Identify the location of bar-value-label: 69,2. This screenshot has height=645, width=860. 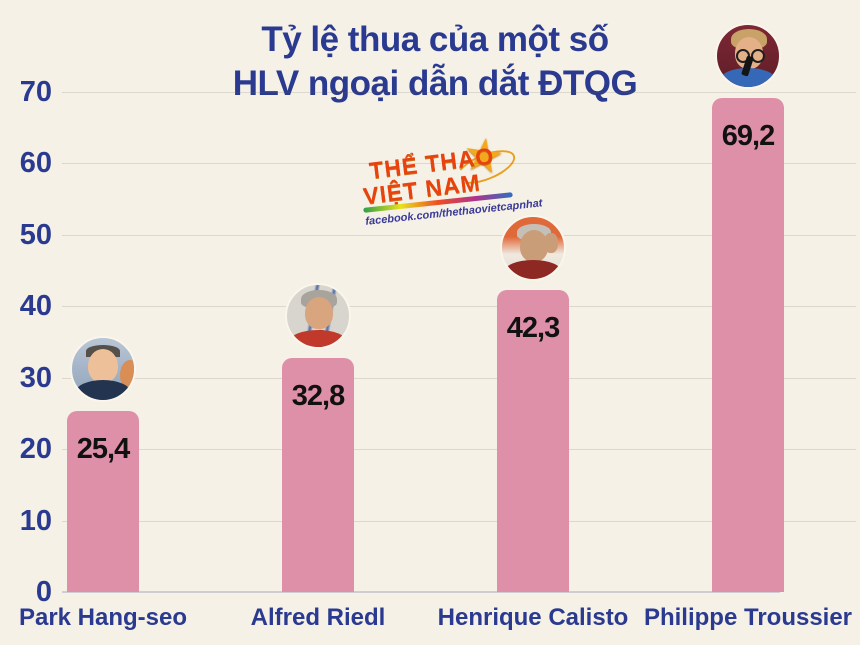
(748, 135).